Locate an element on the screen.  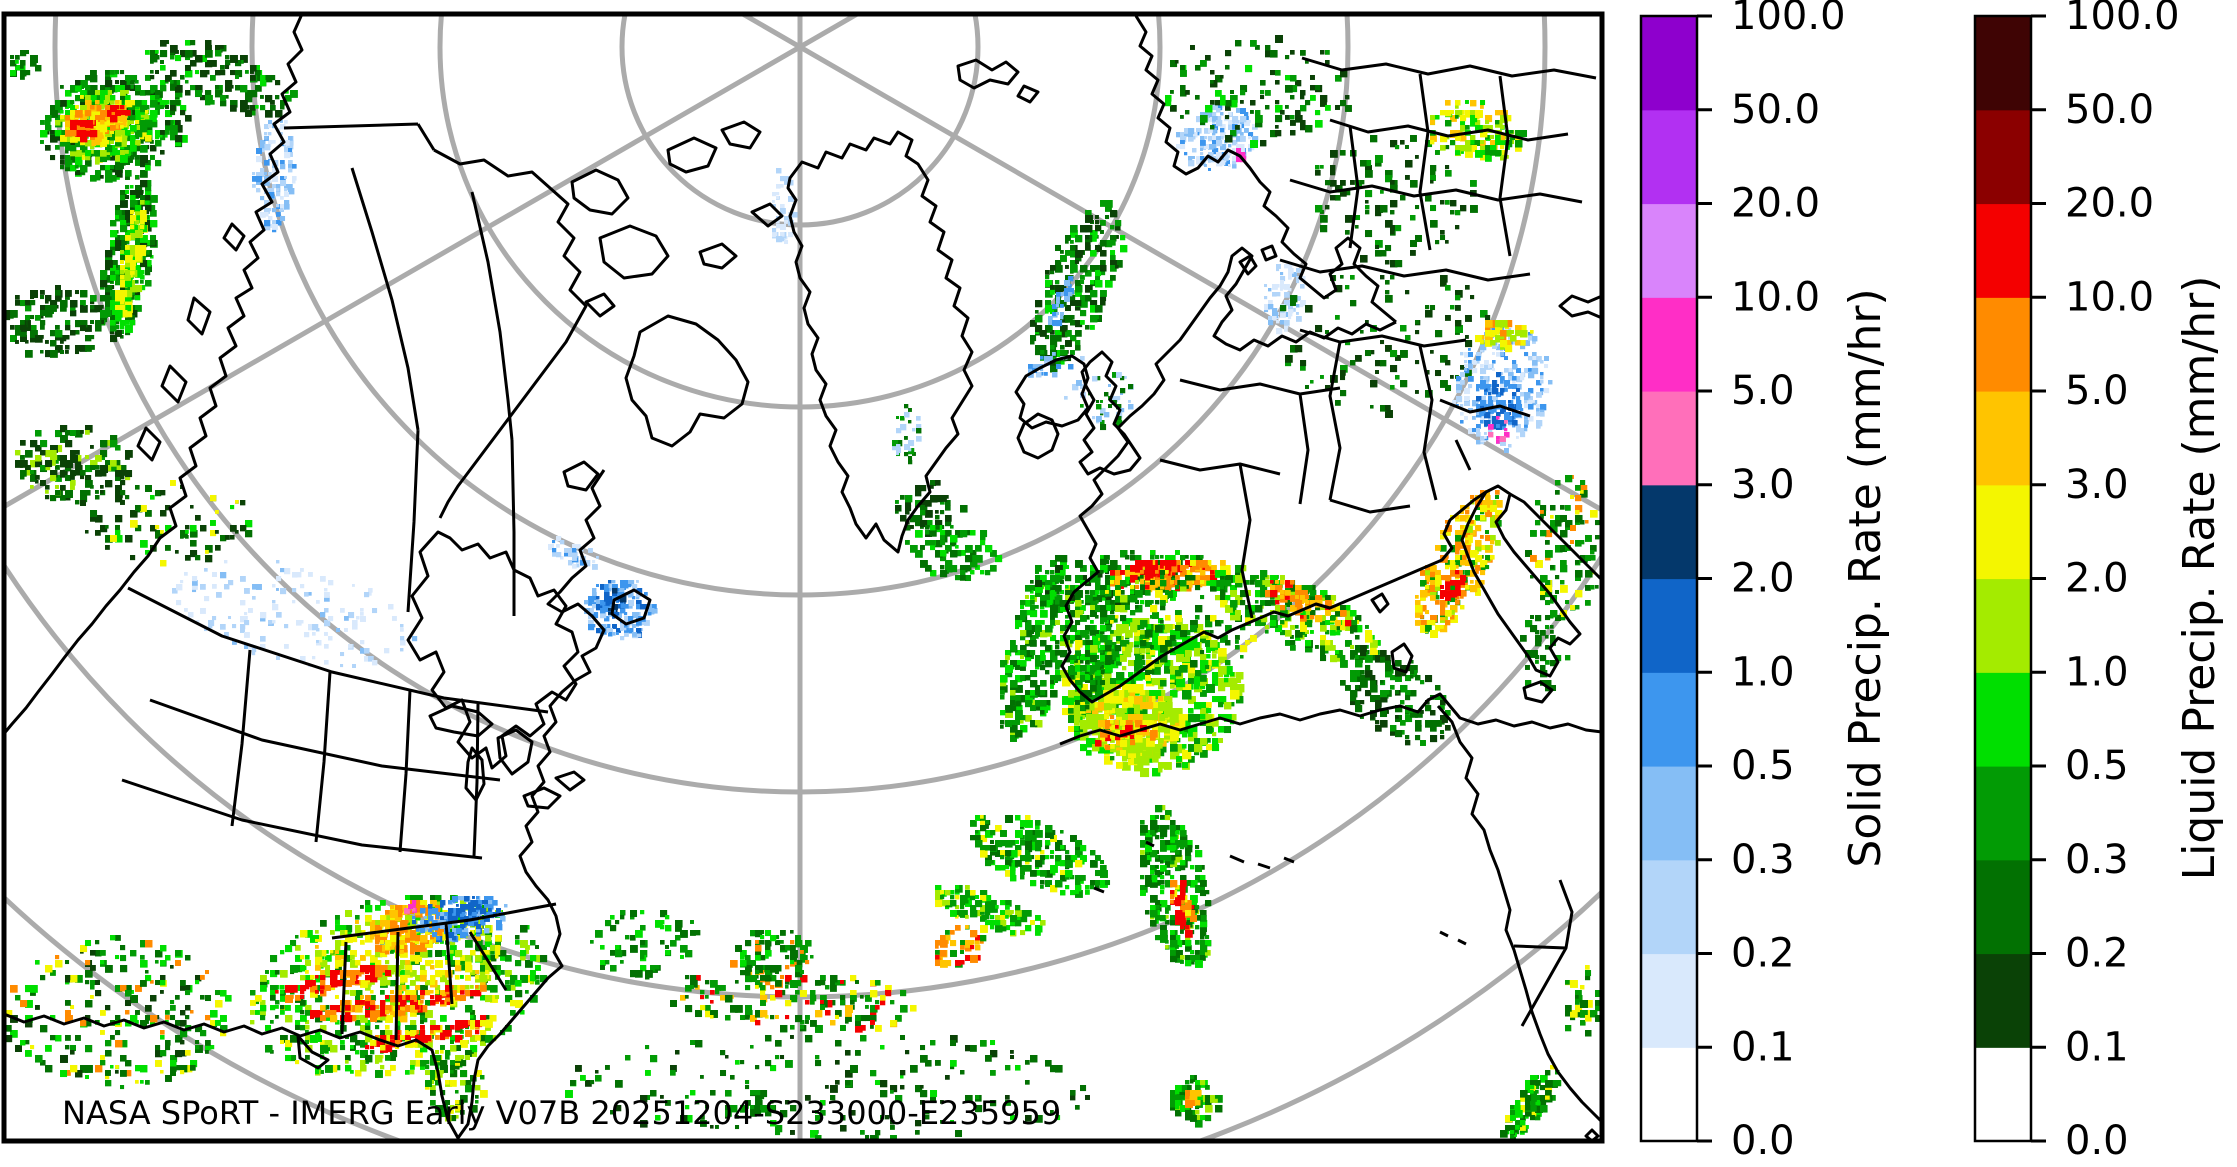
coastline-denmark-islands is located at coordinates (1258, 260).